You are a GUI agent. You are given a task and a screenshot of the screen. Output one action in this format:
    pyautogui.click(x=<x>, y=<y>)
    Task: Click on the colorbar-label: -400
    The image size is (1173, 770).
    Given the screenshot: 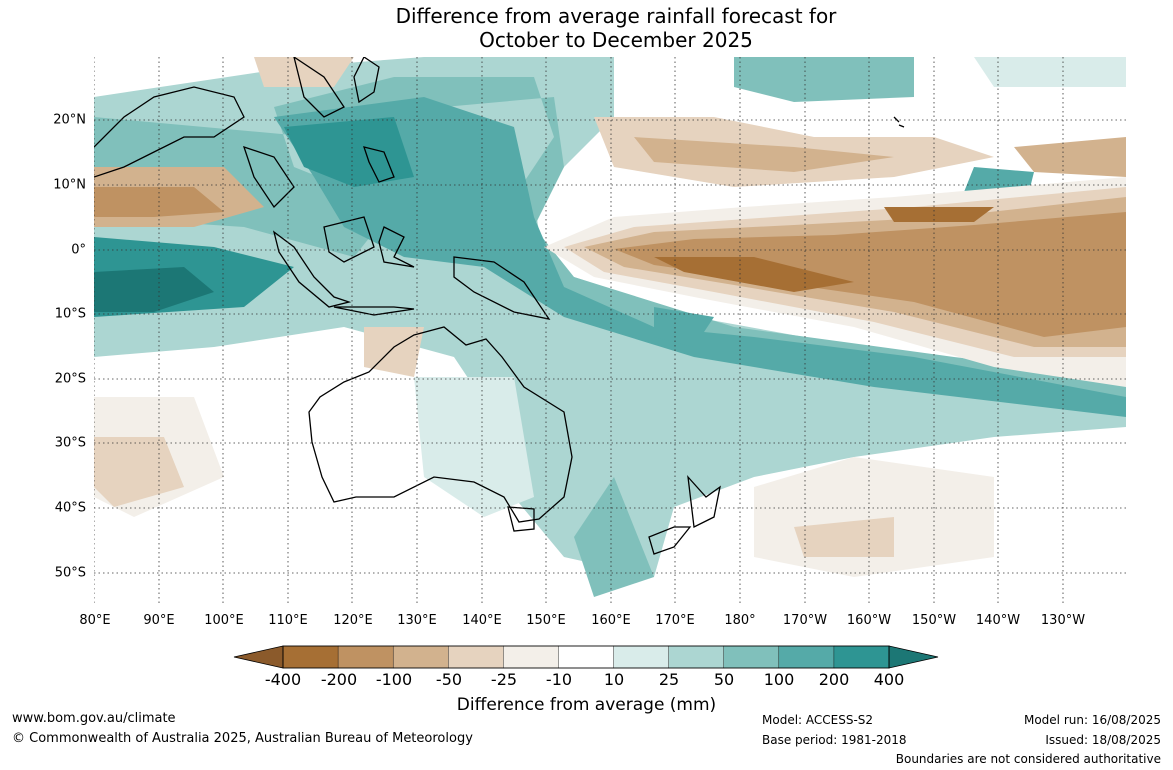 What is the action you would take?
    pyautogui.click(x=283, y=679)
    